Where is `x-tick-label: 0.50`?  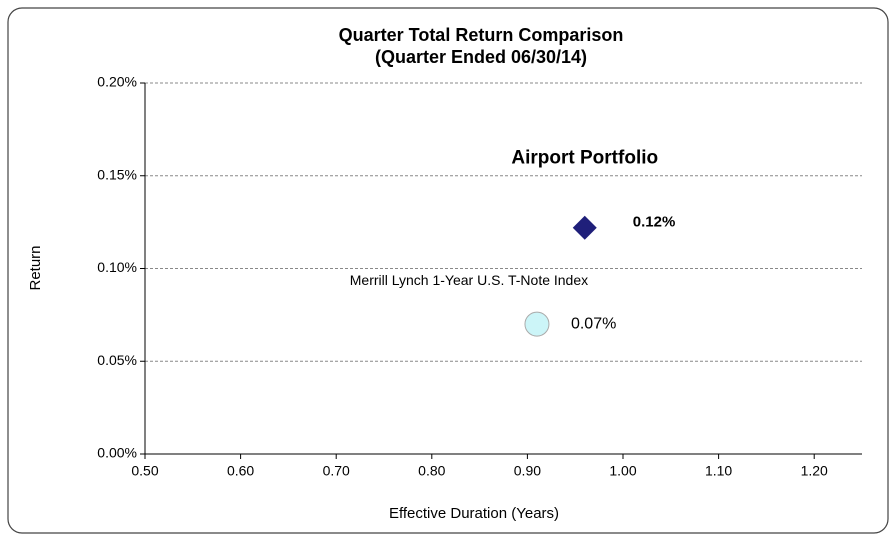
x-tick-label: 0.50 is located at coordinates (144, 471).